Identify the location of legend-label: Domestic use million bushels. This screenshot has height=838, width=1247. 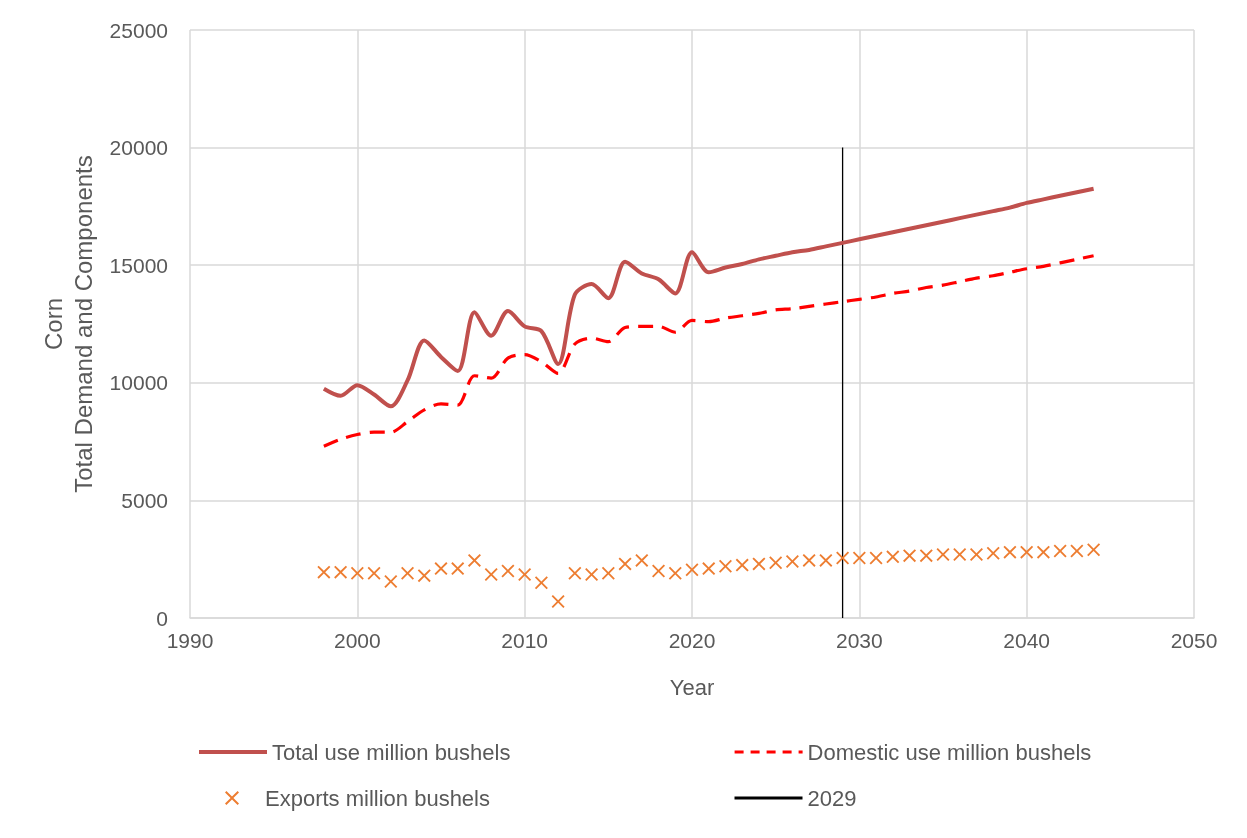
(949, 752).